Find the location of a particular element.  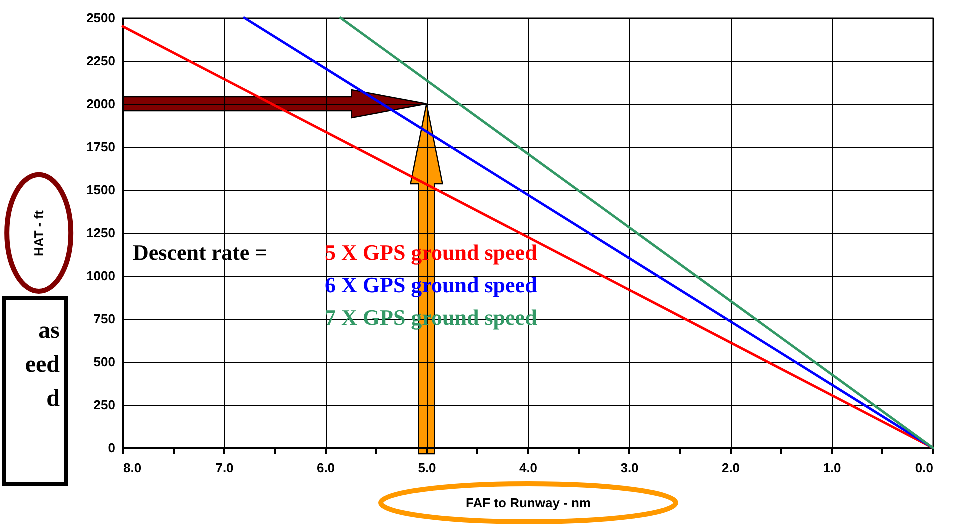

x-tick-label: 1.0 is located at coordinates (832, 468).